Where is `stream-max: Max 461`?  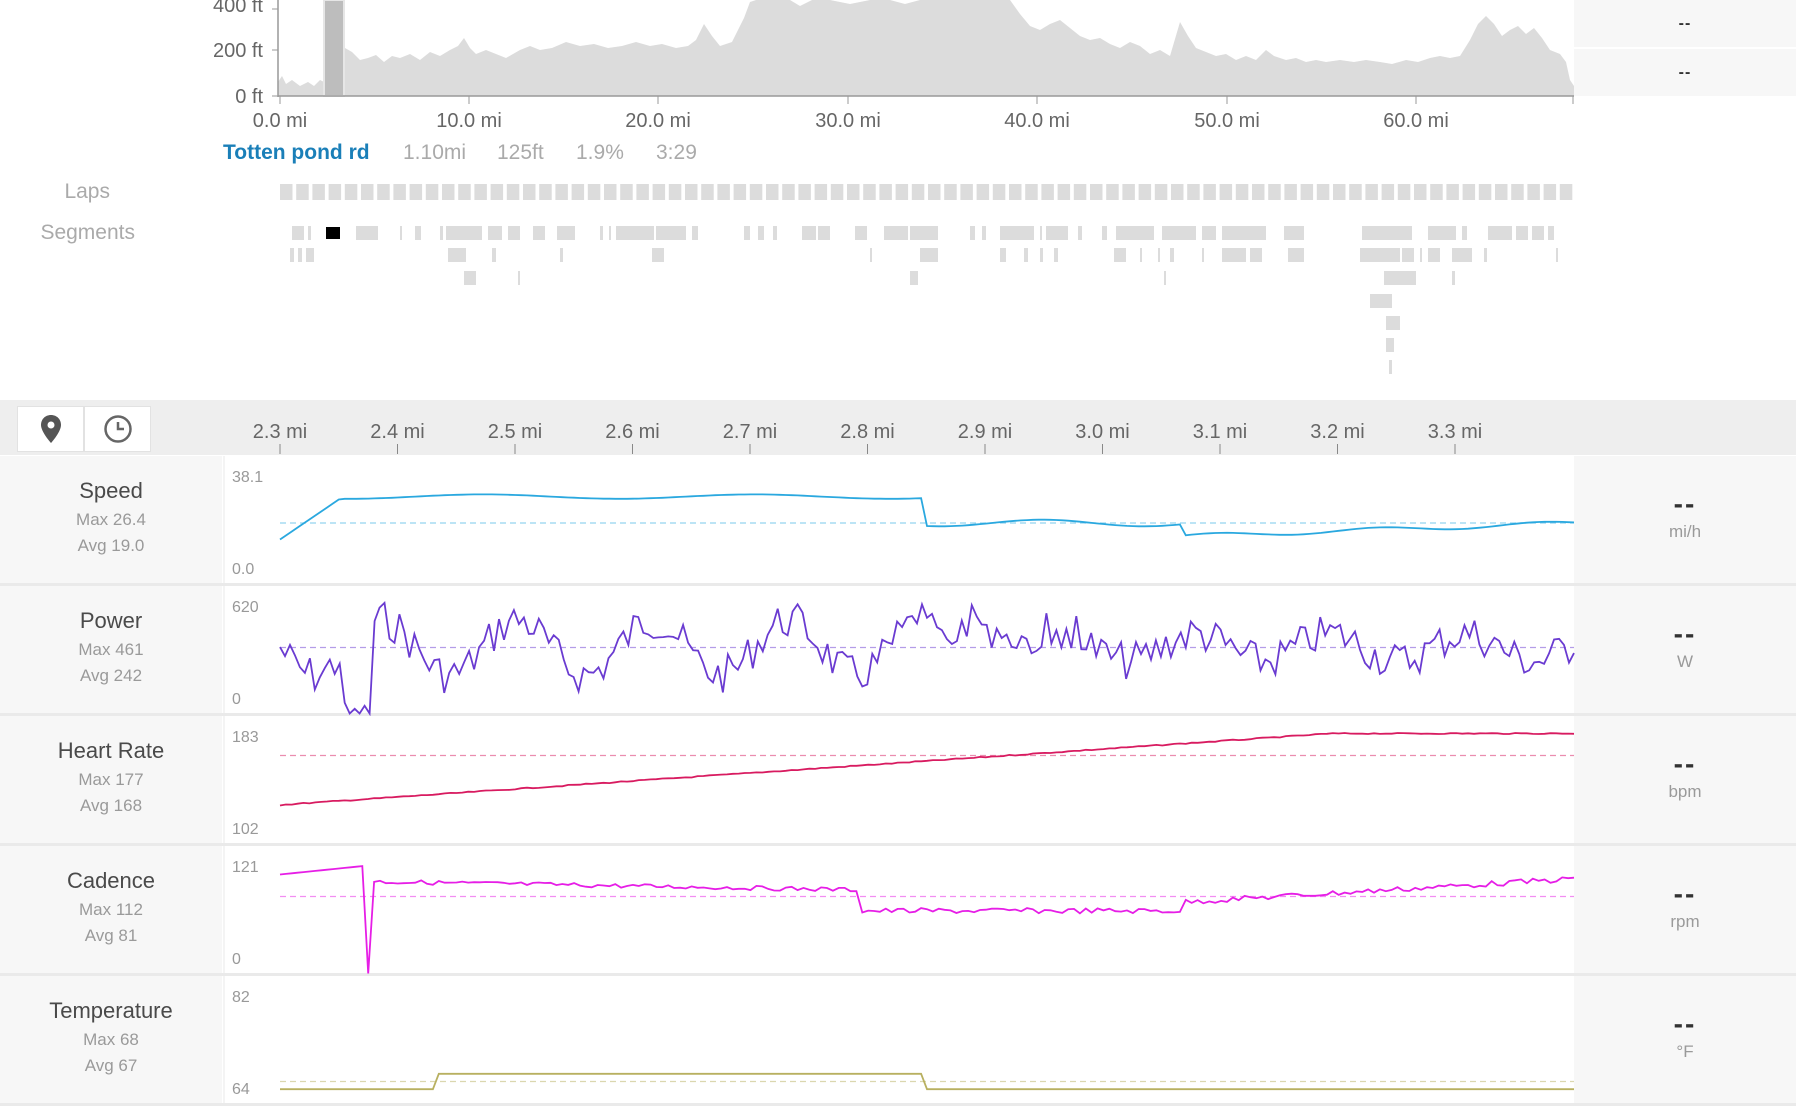 stream-max: Max 461 is located at coordinates (111, 649).